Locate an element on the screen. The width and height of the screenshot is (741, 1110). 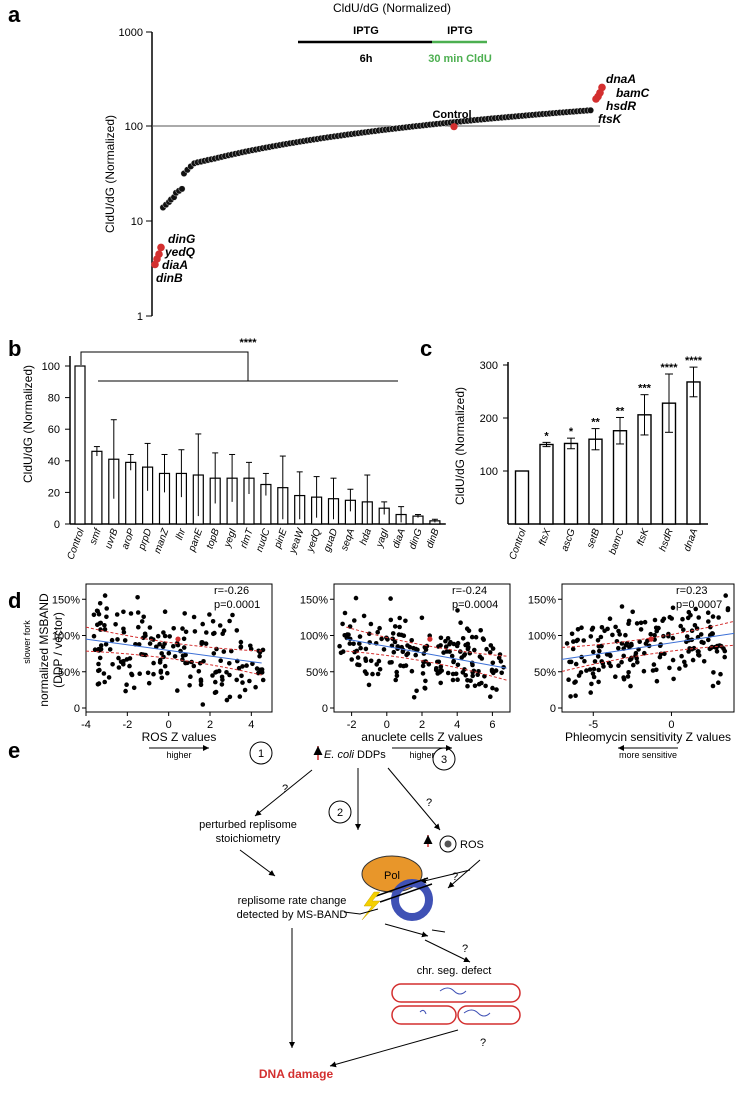
arrow-chr-to-damage is located at coordinates (394, 1048).